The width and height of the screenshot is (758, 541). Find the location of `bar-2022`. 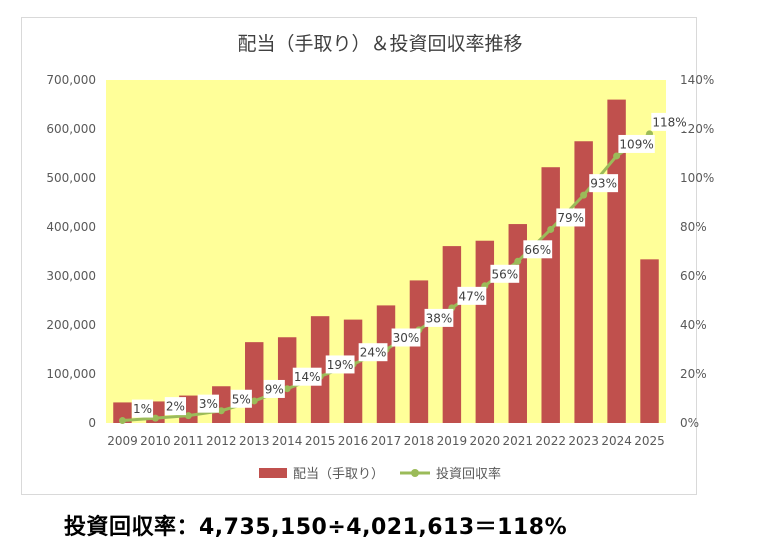

bar-2022 is located at coordinates (550, 295).